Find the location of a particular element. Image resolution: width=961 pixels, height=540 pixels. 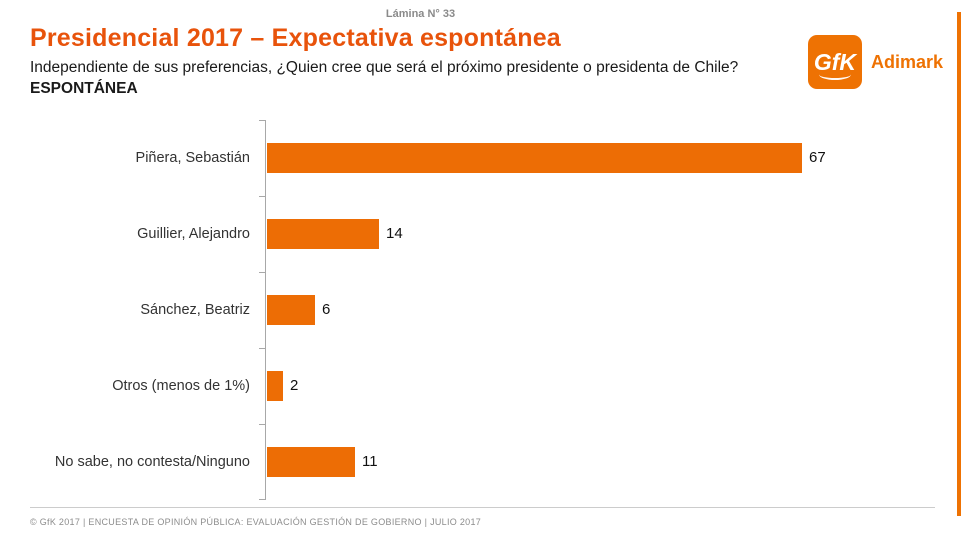

chart-row: Guillier, Alejandro 14 is located at coordinates (481, 234).